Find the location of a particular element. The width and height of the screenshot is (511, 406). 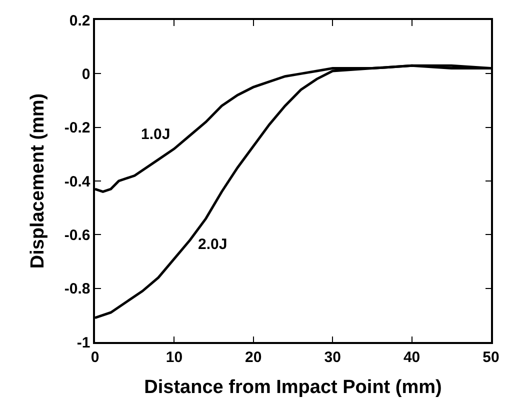

y-tick-label: -0.2 is located at coordinates (77, 128).